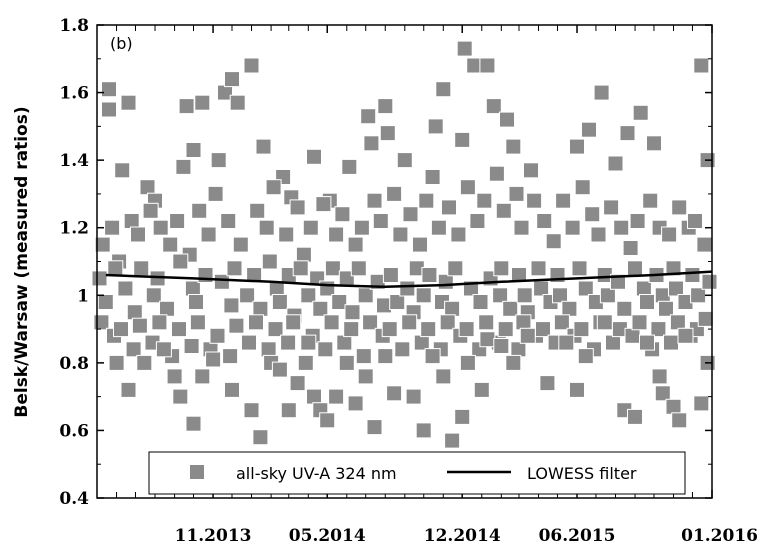  What do you see at coordinates (74, 26) in the screenshot?
I see `y-tick-label: 1.8` at bounding box center [74, 26].